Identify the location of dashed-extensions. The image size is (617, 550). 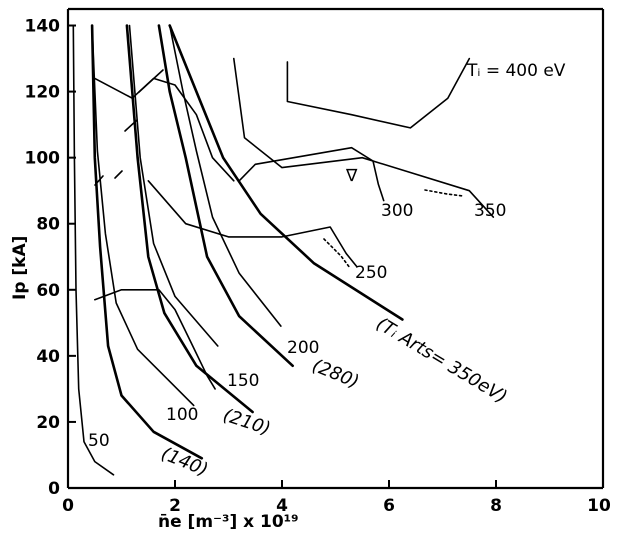
(393, 229).